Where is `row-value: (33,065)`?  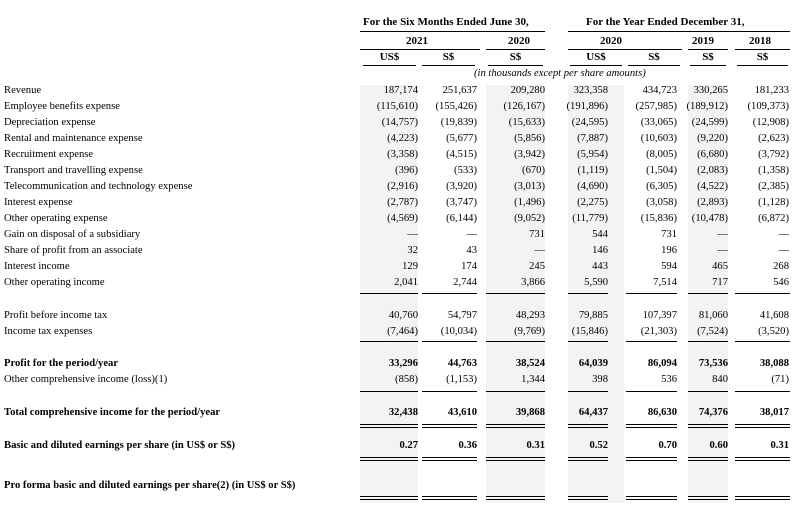 row-value: (33,065) is located at coordinates (658, 122).